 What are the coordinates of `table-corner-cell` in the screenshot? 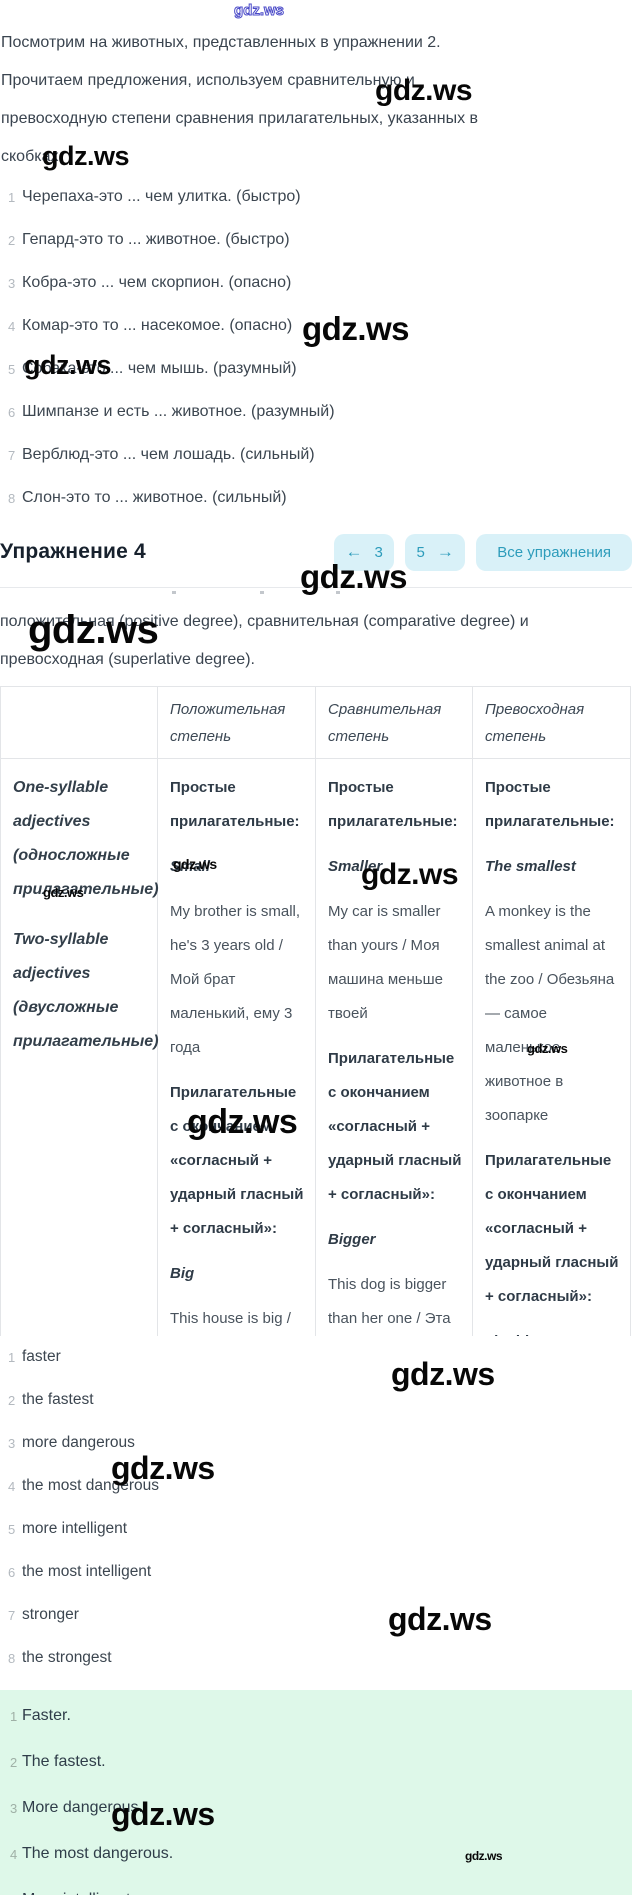 It's located at (79, 722).